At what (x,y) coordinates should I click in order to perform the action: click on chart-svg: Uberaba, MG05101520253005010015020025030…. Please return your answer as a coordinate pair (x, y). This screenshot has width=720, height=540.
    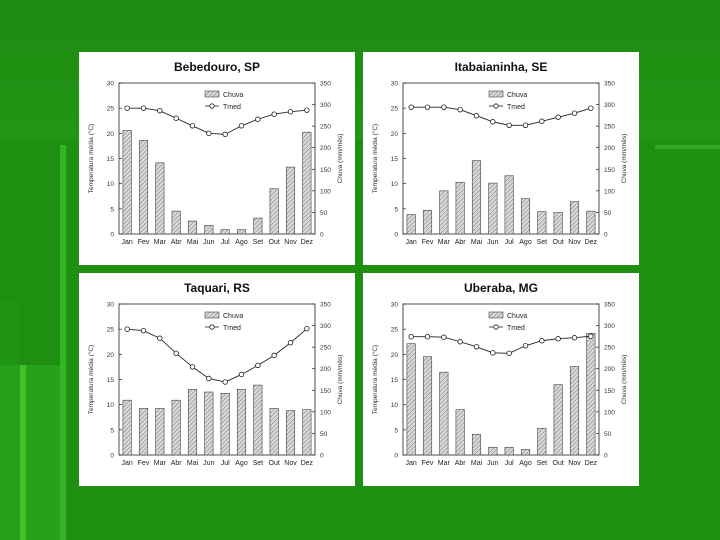
    Looking at the image, I should click on (499, 374).